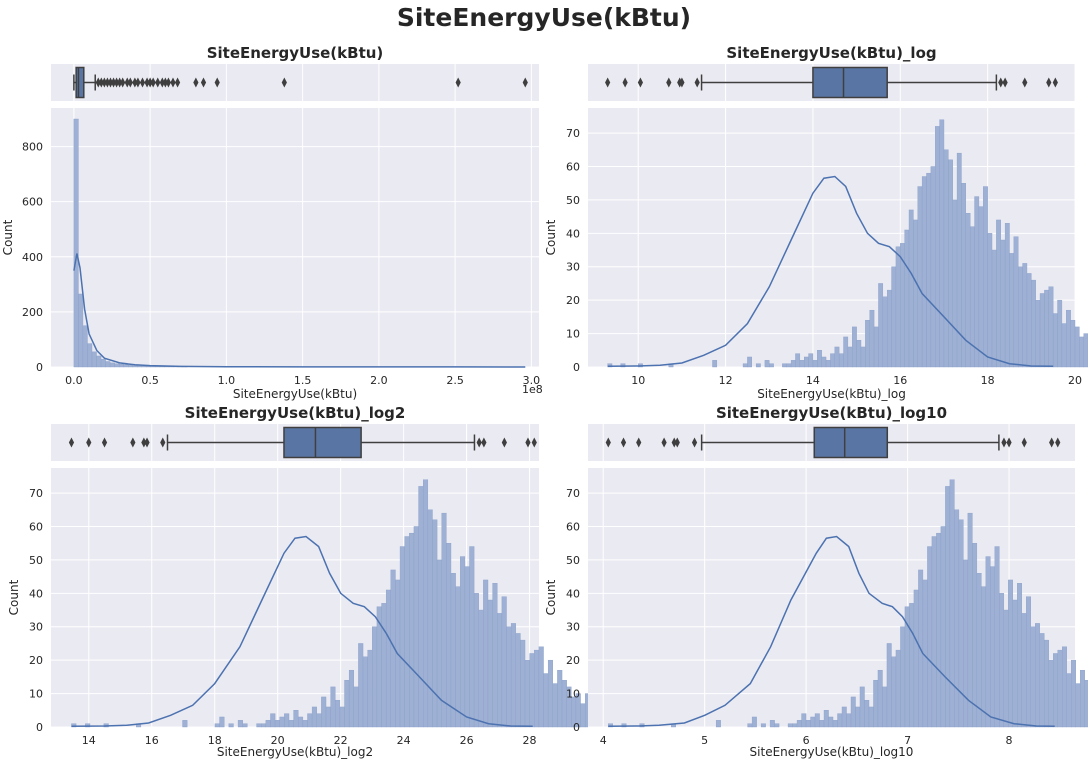 This screenshot has width=1088, height=767. I want to click on y-axis-label: Count, so click(14, 597).